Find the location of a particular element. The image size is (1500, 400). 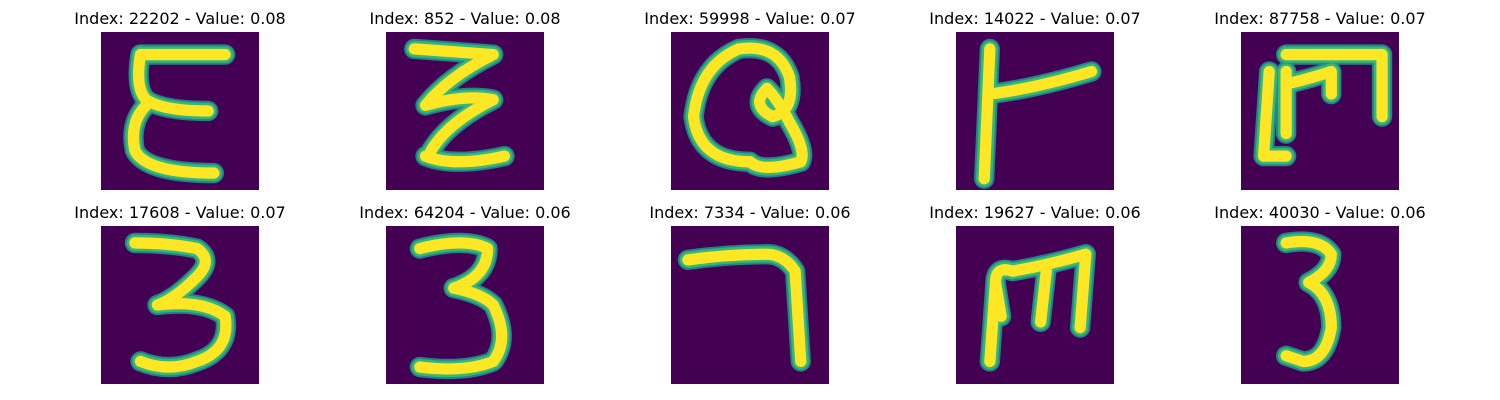

panel-4: Index: 14022 - Value: 0.07 is located at coordinates (1035, 104).